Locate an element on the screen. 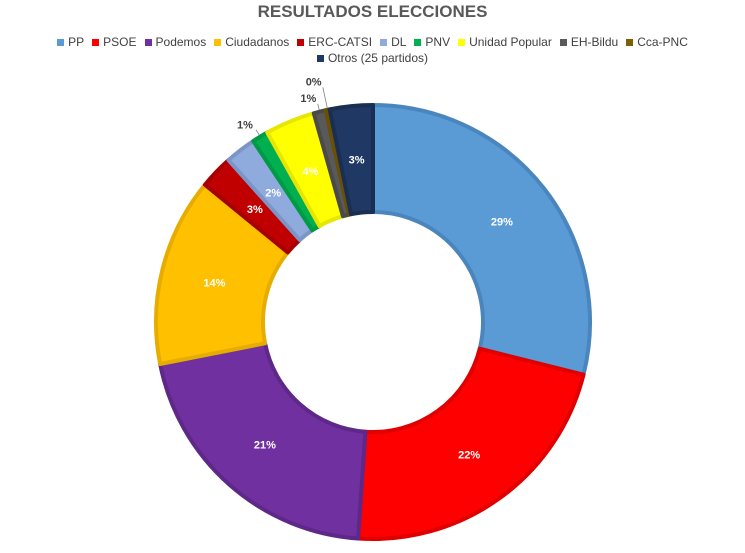  legend-item: ERC-CATSI is located at coordinates (334, 42).